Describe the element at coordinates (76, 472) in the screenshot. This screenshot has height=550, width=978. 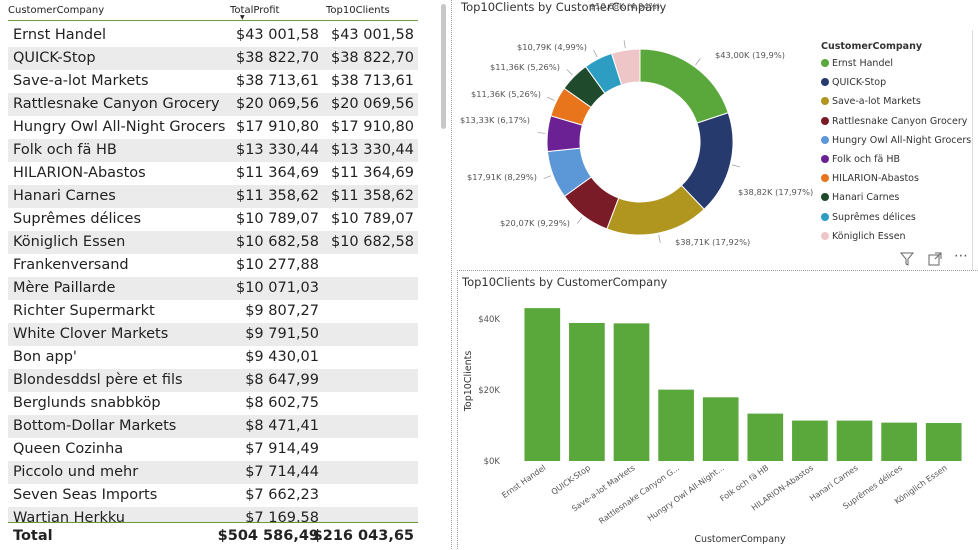
I see `cell-name: Piccolo und mehr` at that location.